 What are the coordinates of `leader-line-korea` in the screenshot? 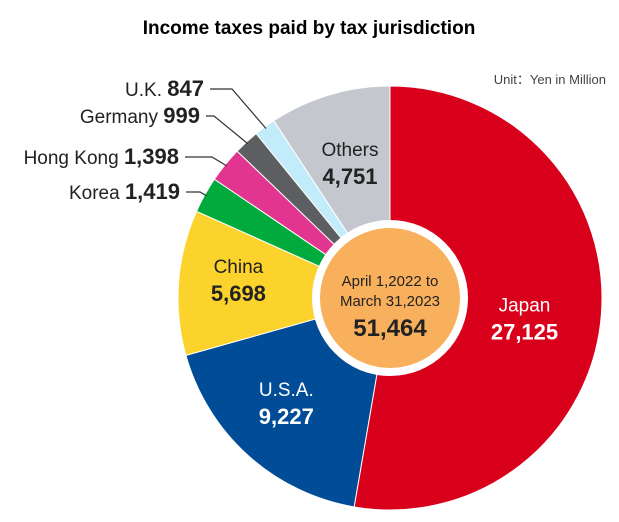 It's located at (196, 194).